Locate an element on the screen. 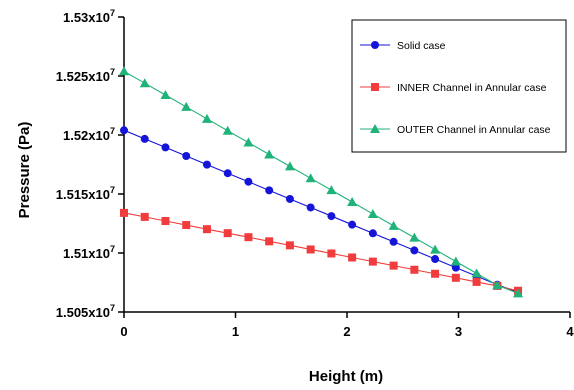  legend-item: Solid case is located at coordinates (403, 46).